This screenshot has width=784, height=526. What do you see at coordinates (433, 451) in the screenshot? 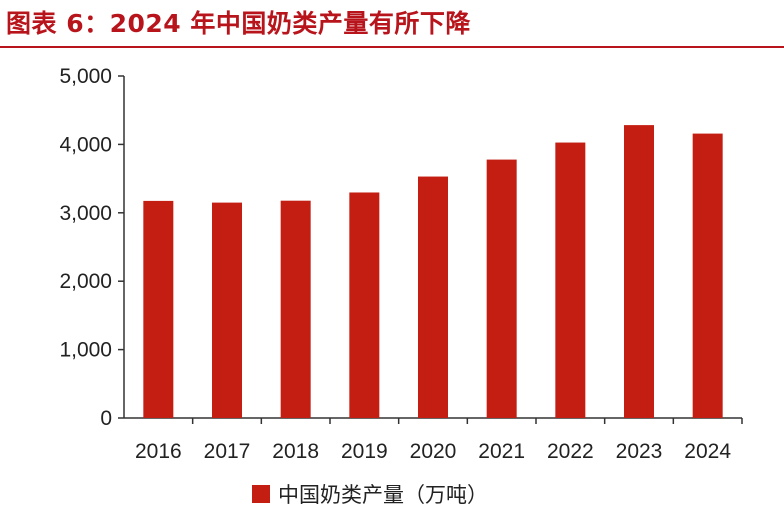
I see `x-tick-label: 2020` at bounding box center [433, 451].